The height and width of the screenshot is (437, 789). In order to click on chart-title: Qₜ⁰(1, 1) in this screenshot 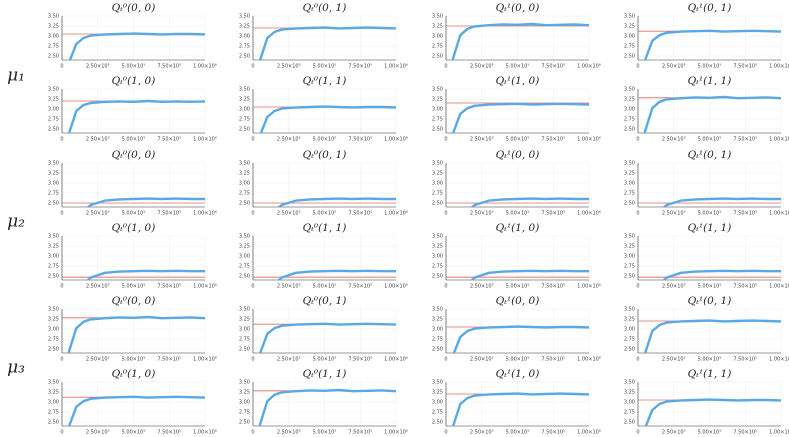, I will do `click(325, 228)`.